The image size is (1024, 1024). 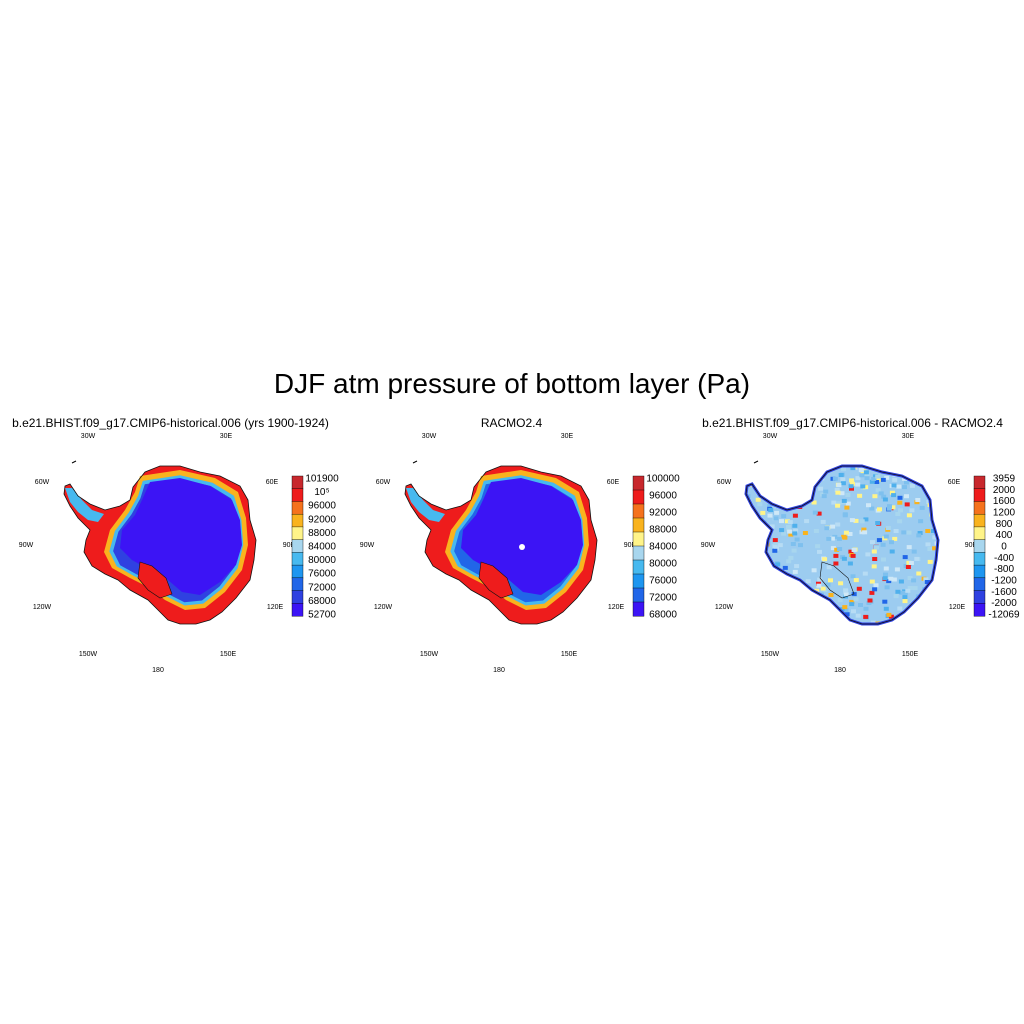 I want to click on figure-title: DJF atm pressure of bottom layer (Pa), so click(x=512, y=383).